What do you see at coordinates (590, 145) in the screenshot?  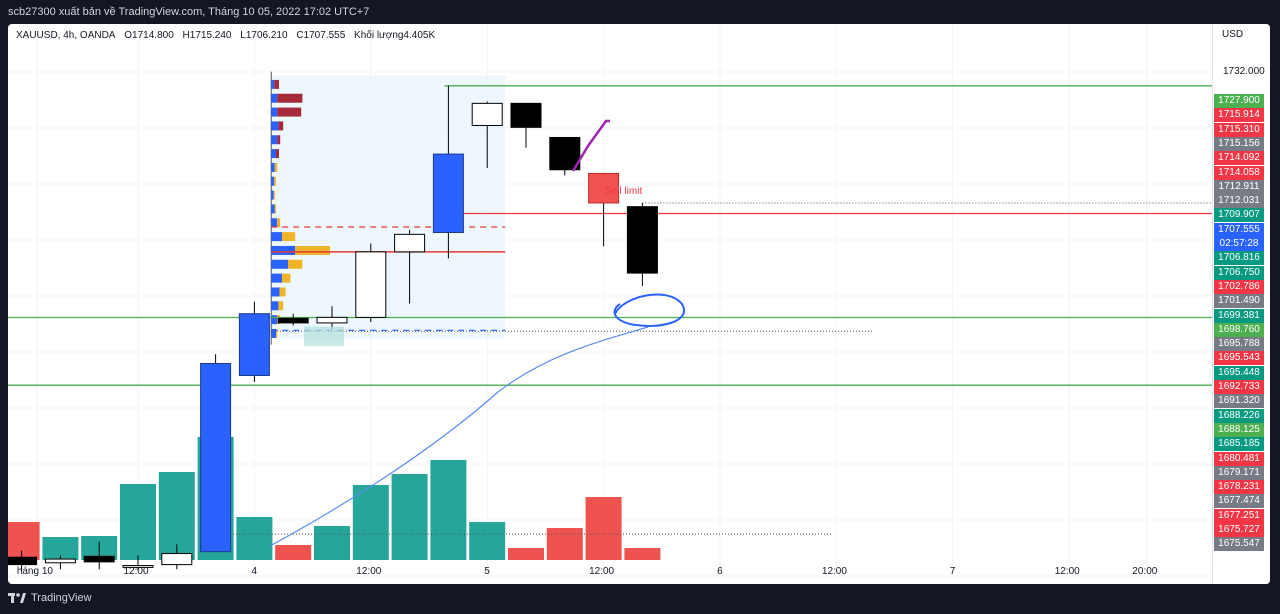 I see `trend-arrow-drawing` at bounding box center [590, 145].